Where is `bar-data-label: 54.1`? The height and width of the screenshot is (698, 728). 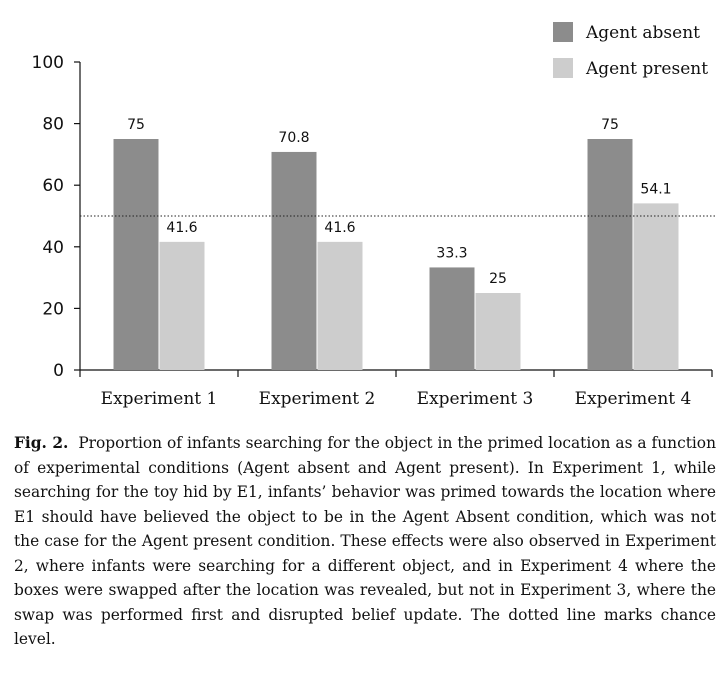 bar-data-label: 54.1 is located at coordinates (655, 189).